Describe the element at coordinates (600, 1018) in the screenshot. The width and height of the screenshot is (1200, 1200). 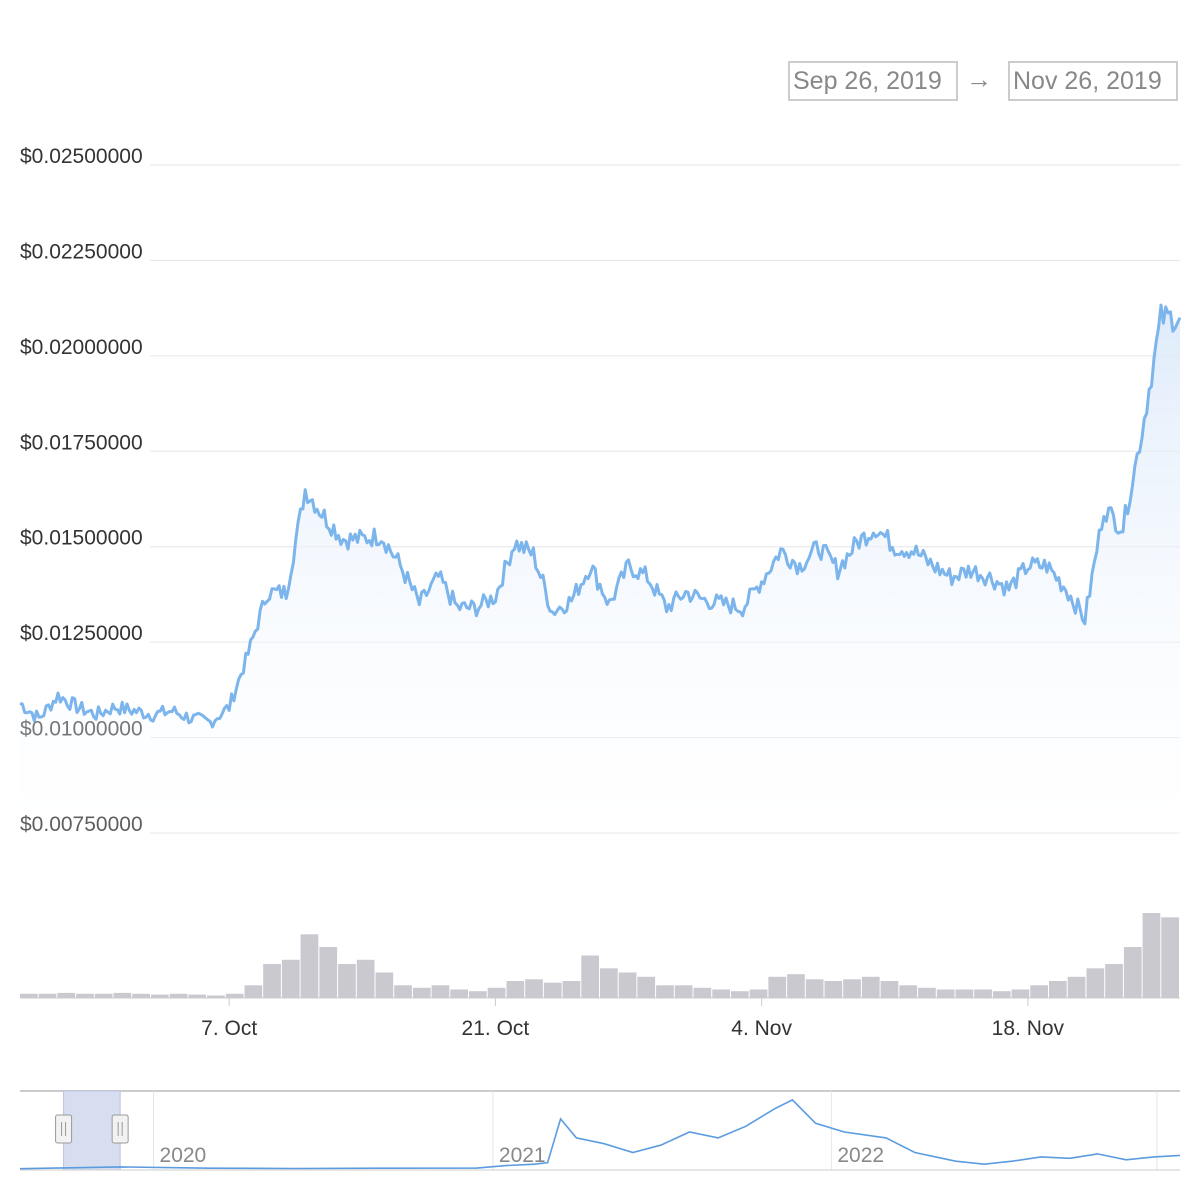
I see `x-axis: 7. Oct 21. Oct 4. Nov 18. Nov` at that location.